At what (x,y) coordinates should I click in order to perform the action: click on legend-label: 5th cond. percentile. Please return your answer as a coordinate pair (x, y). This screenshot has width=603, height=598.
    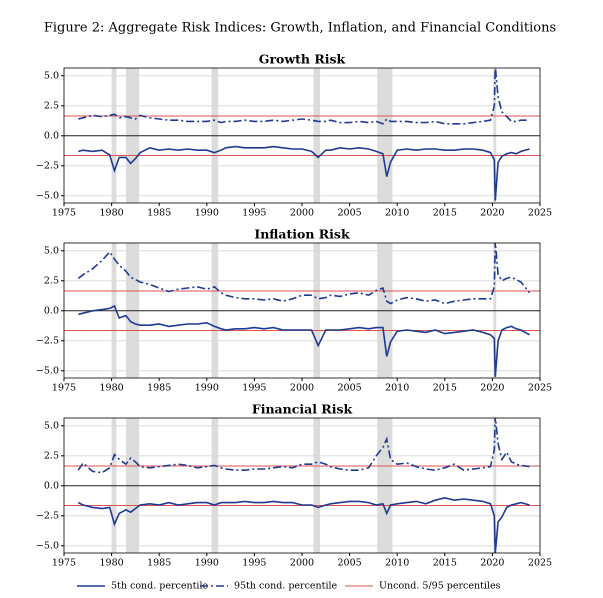
    Looking at the image, I should click on (159, 586).